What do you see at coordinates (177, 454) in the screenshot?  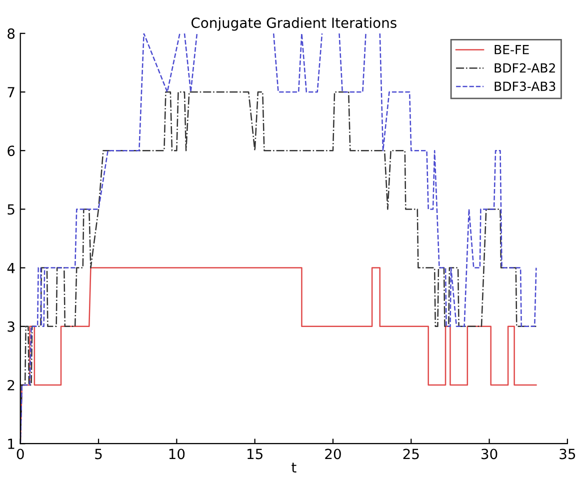 I see `x-tick-label: 10` at bounding box center [177, 454].